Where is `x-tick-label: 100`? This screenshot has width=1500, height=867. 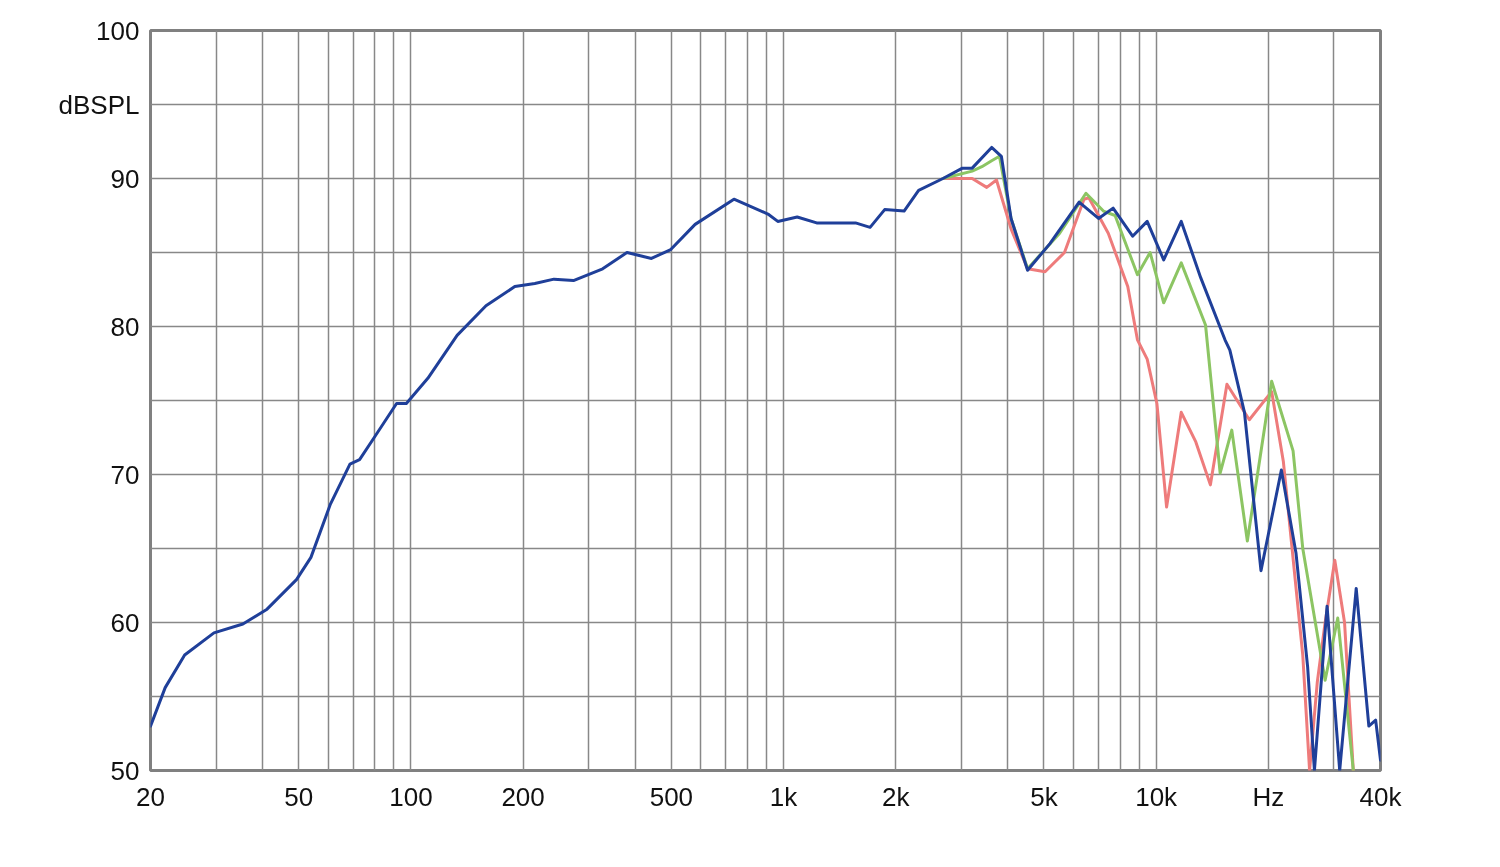 x-tick-label: 100 is located at coordinates (411, 796).